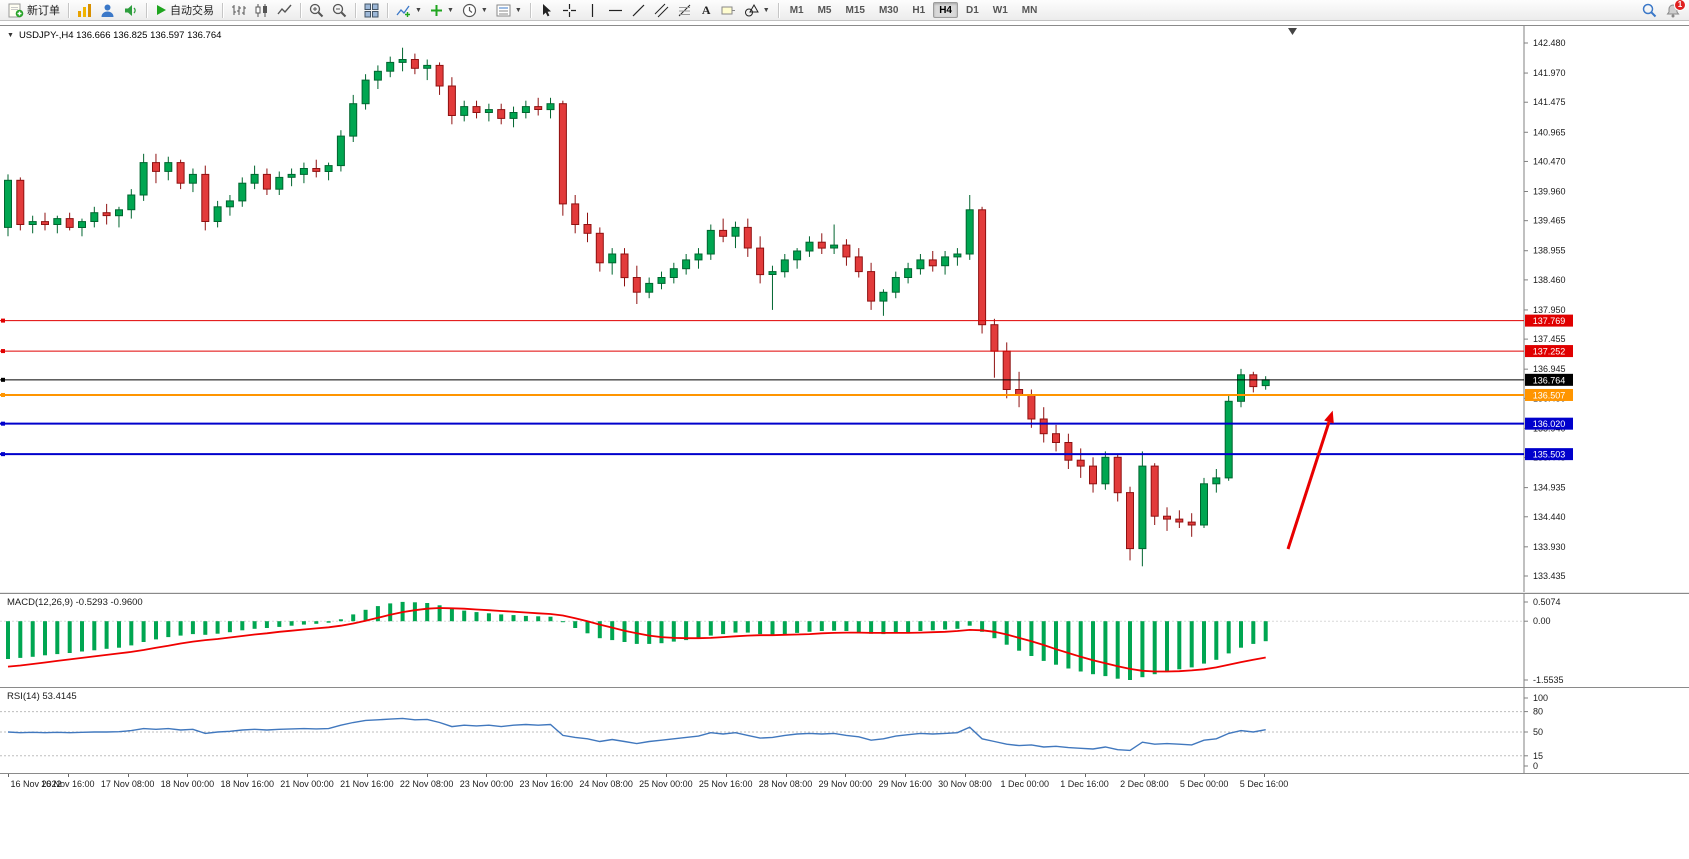 The width and height of the screenshot is (1689, 859). I want to click on text-tool-button: A, so click(706, 10).